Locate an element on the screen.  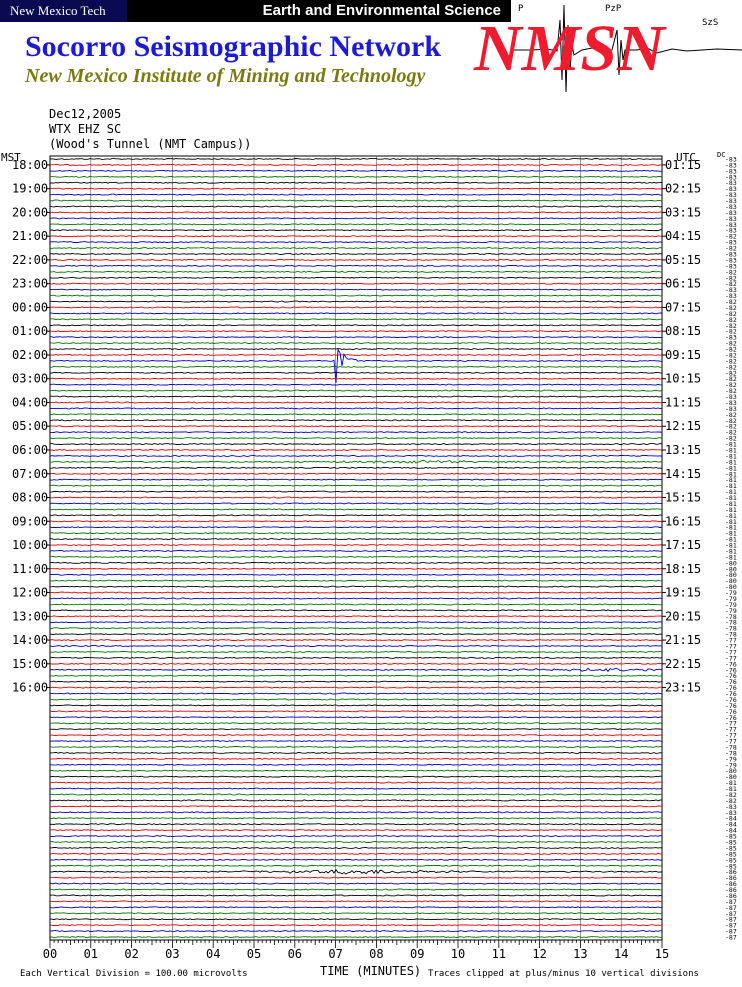
dc-offset-label: -85 is located at coordinates (731, 843).